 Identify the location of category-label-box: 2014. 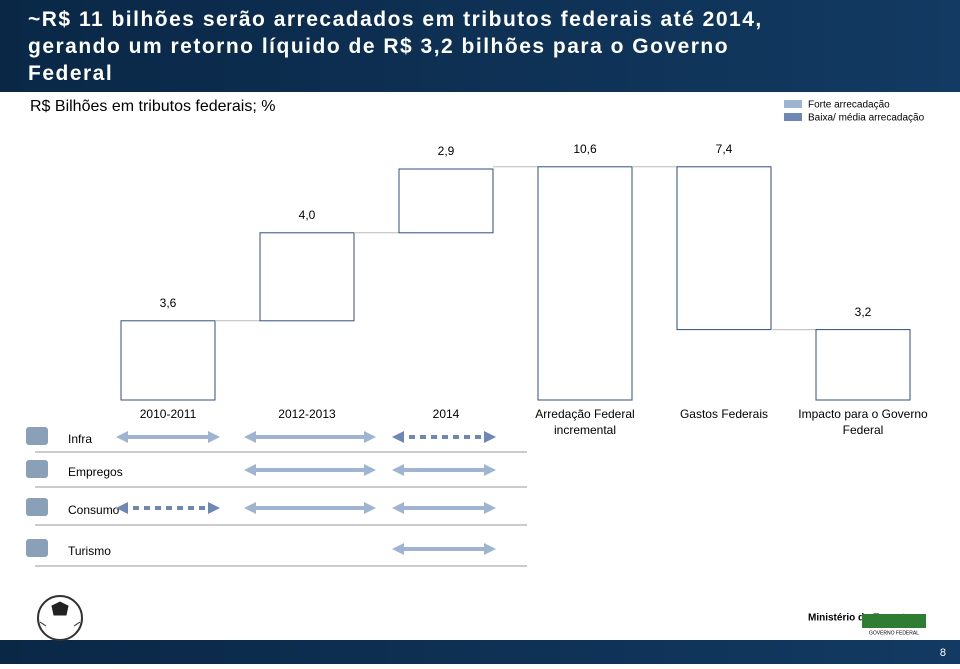
(446, 414).